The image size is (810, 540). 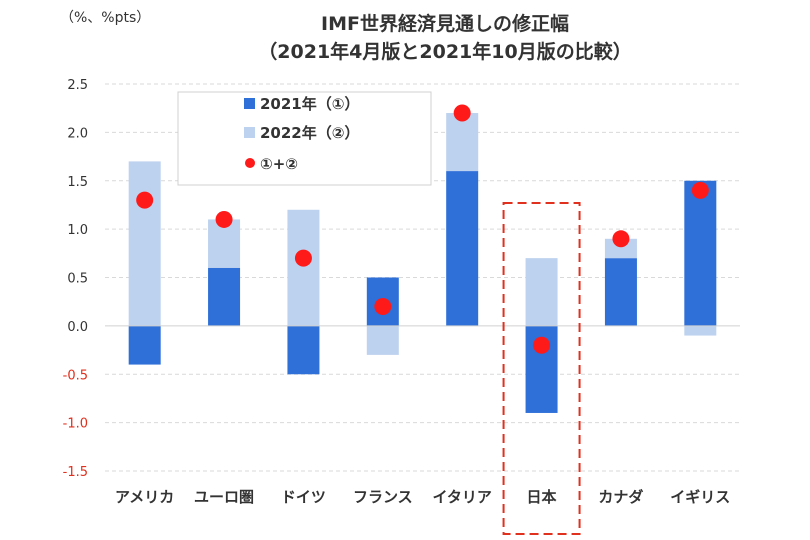 What do you see at coordinates (75, 375) in the screenshot?
I see `y-tick-label: -0.5` at bounding box center [75, 375].